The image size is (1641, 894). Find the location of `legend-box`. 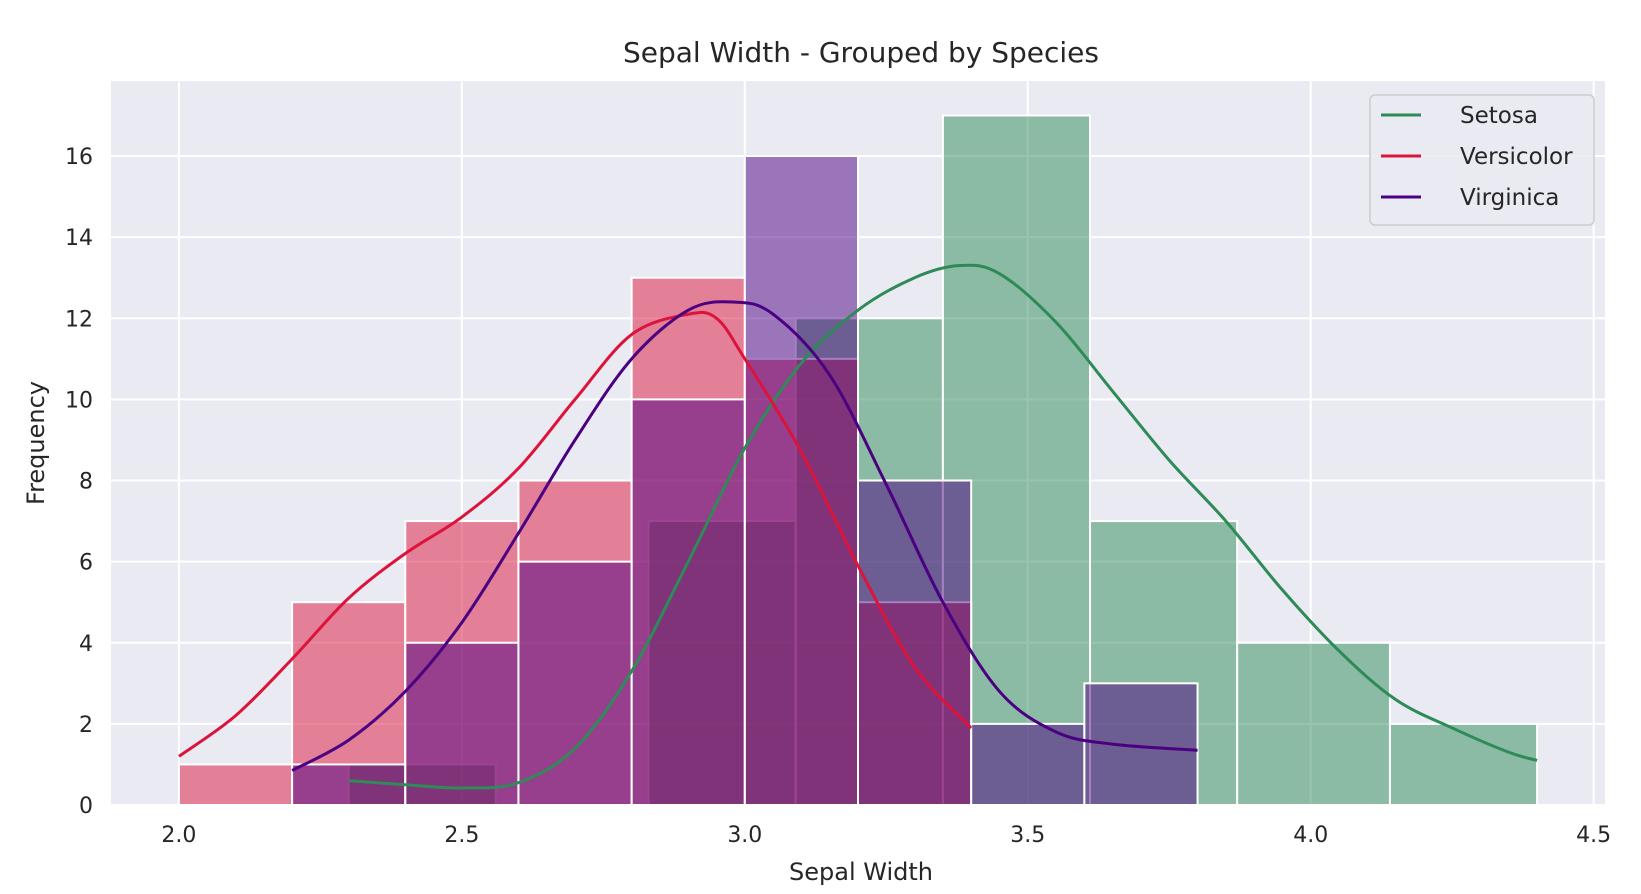

legend-box is located at coordinates (1482, 160).